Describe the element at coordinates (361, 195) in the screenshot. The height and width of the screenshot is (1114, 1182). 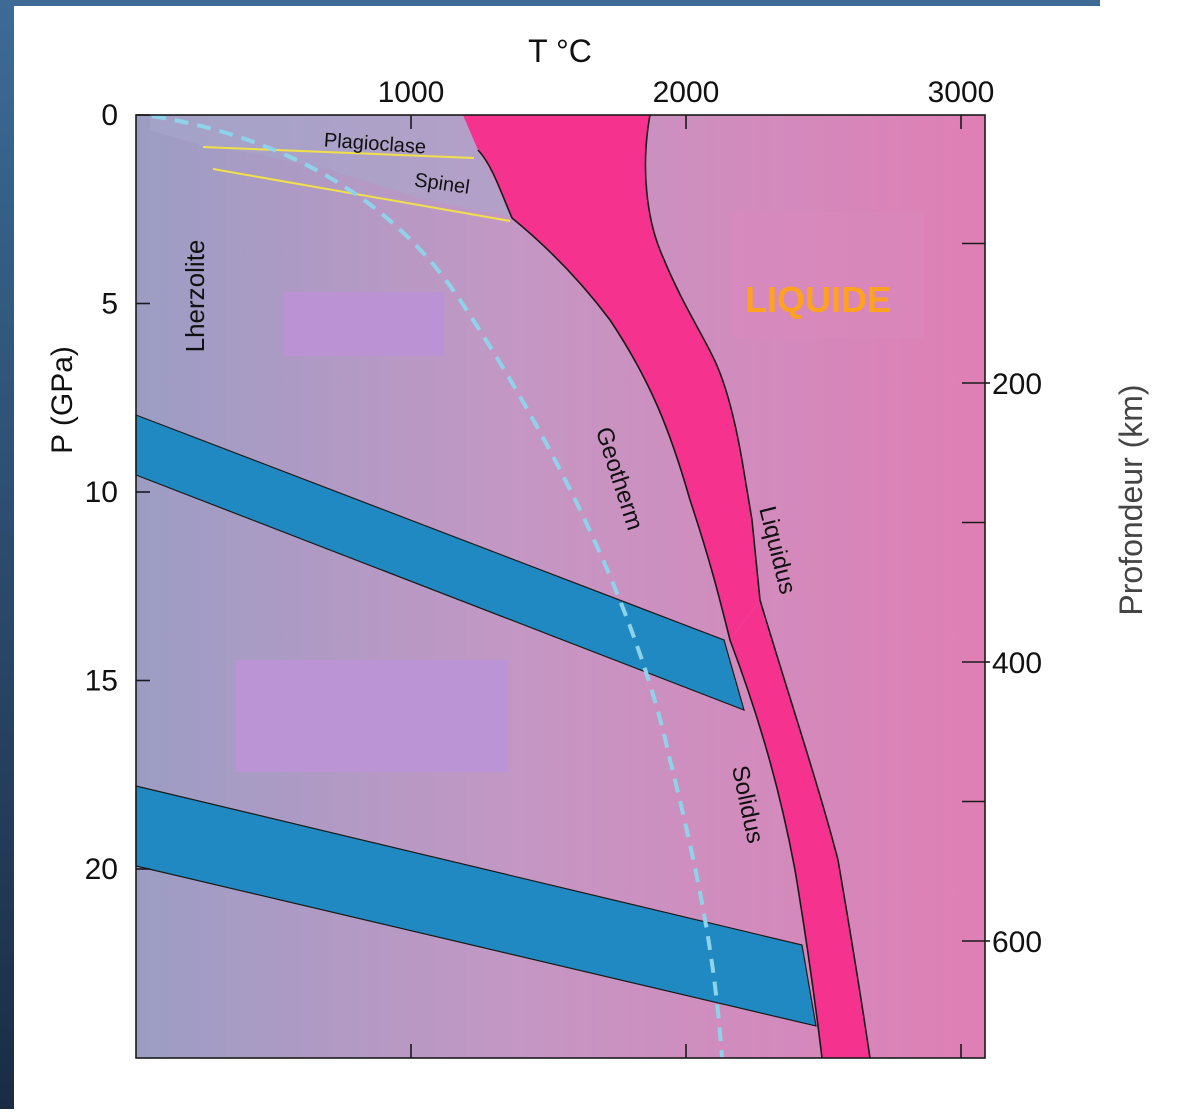
I see `spinel-garnet-boundary` at that location.